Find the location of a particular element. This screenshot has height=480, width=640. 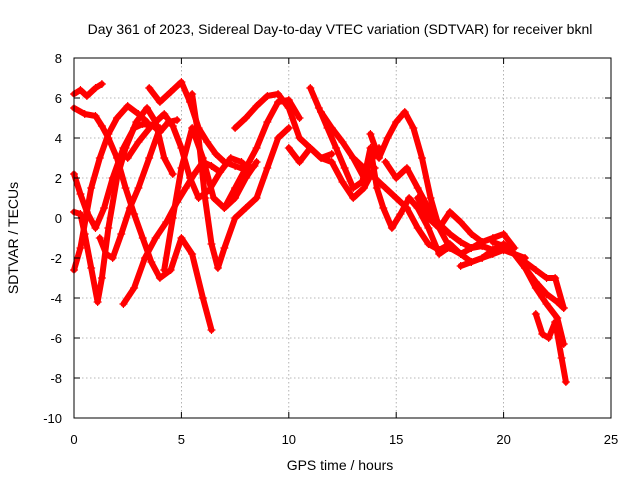

x-tick-label: 15 is located at coordinates (396, 439).